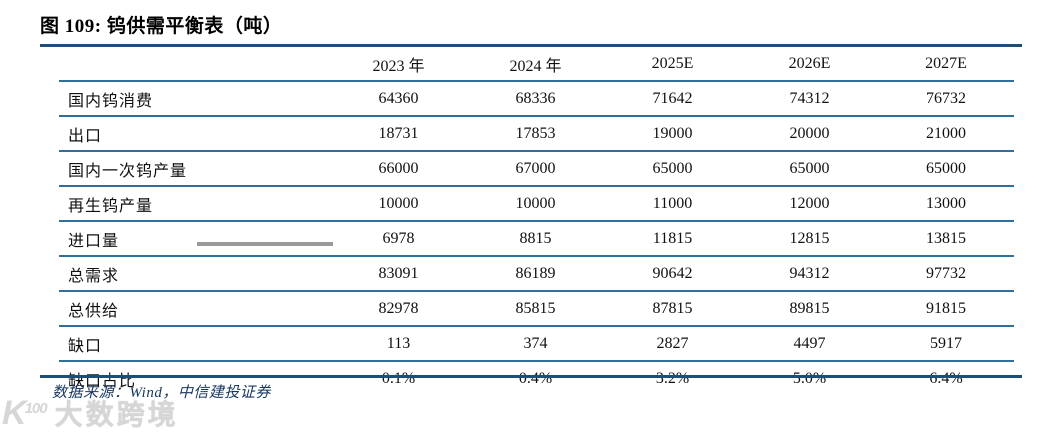 This screenshot has width=1064, height=436. What do you see at coordinates (809, 134) in the screenshot?
I see `cell: 20000` at bounding box center [809, 134].